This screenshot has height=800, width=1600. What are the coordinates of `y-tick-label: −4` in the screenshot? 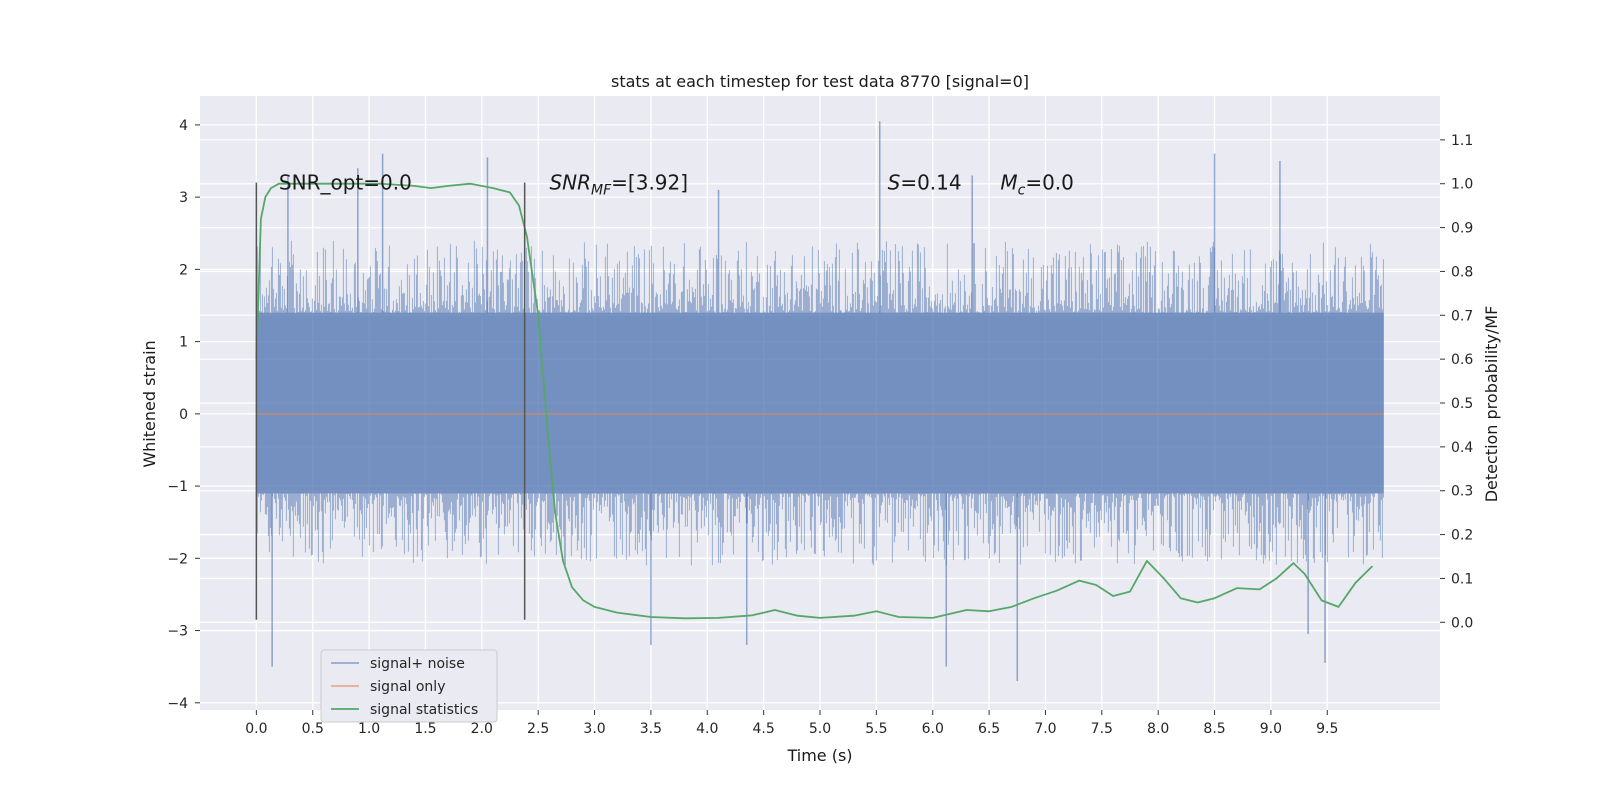 It's located at (177, 704).